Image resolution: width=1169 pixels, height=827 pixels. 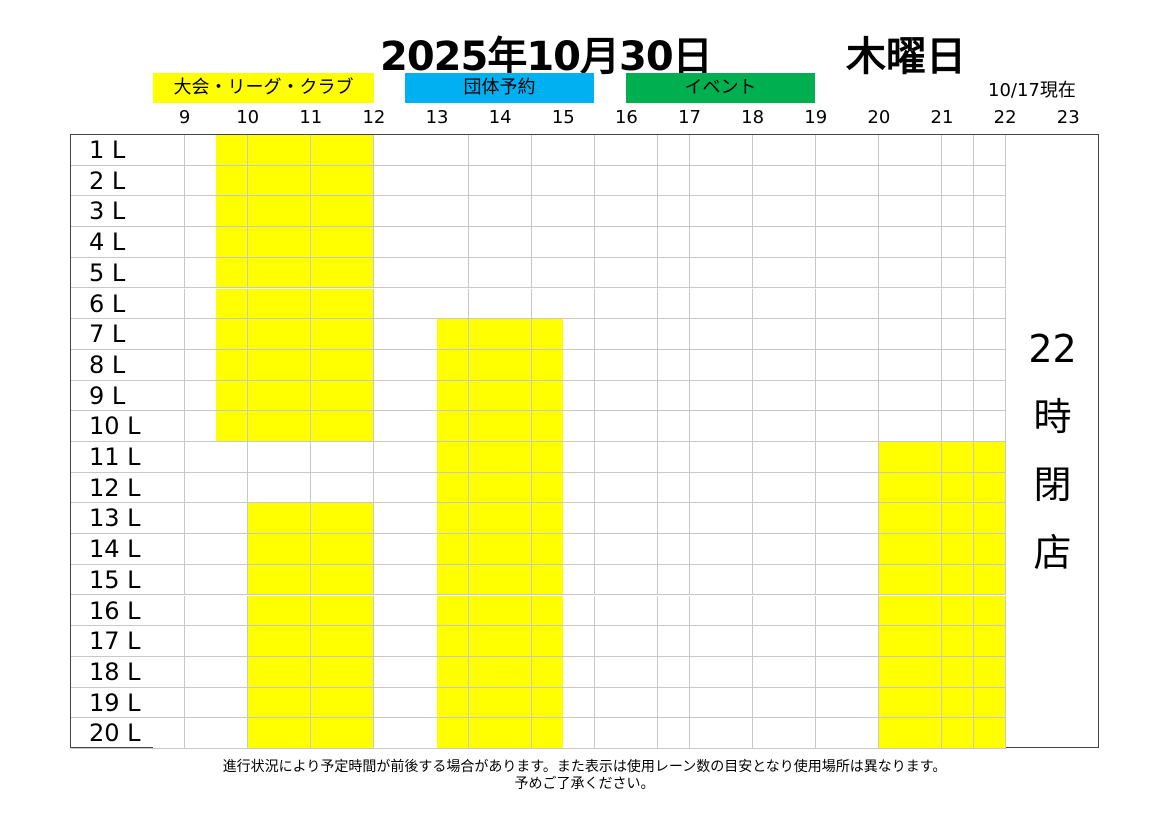 What do you see at coordinates (753, 117) in the screenshot?
I see `hour-label: 18` at bounding box center [753, 117].